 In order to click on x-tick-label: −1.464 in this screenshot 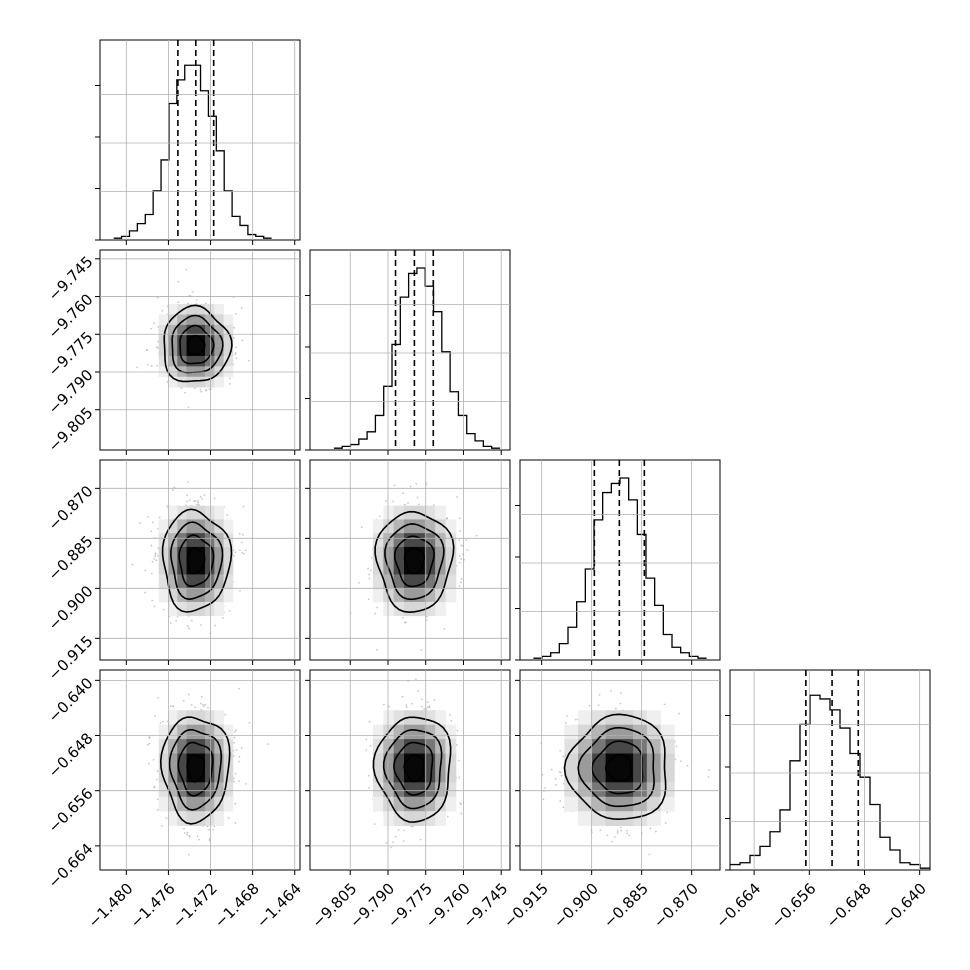, I will do `click(279, 906)`.